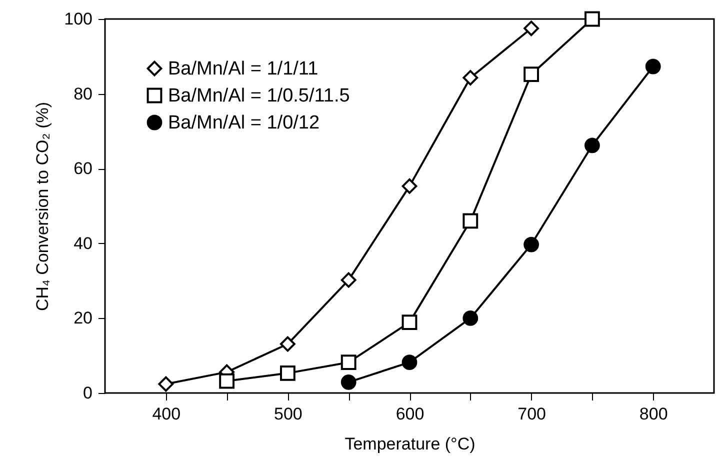 This screenshot has width=716, height=462. What do you see at coordinates (166, 414) in the screenshot?
I see `x-tick-label: 400` at bounding box center [166, 414].